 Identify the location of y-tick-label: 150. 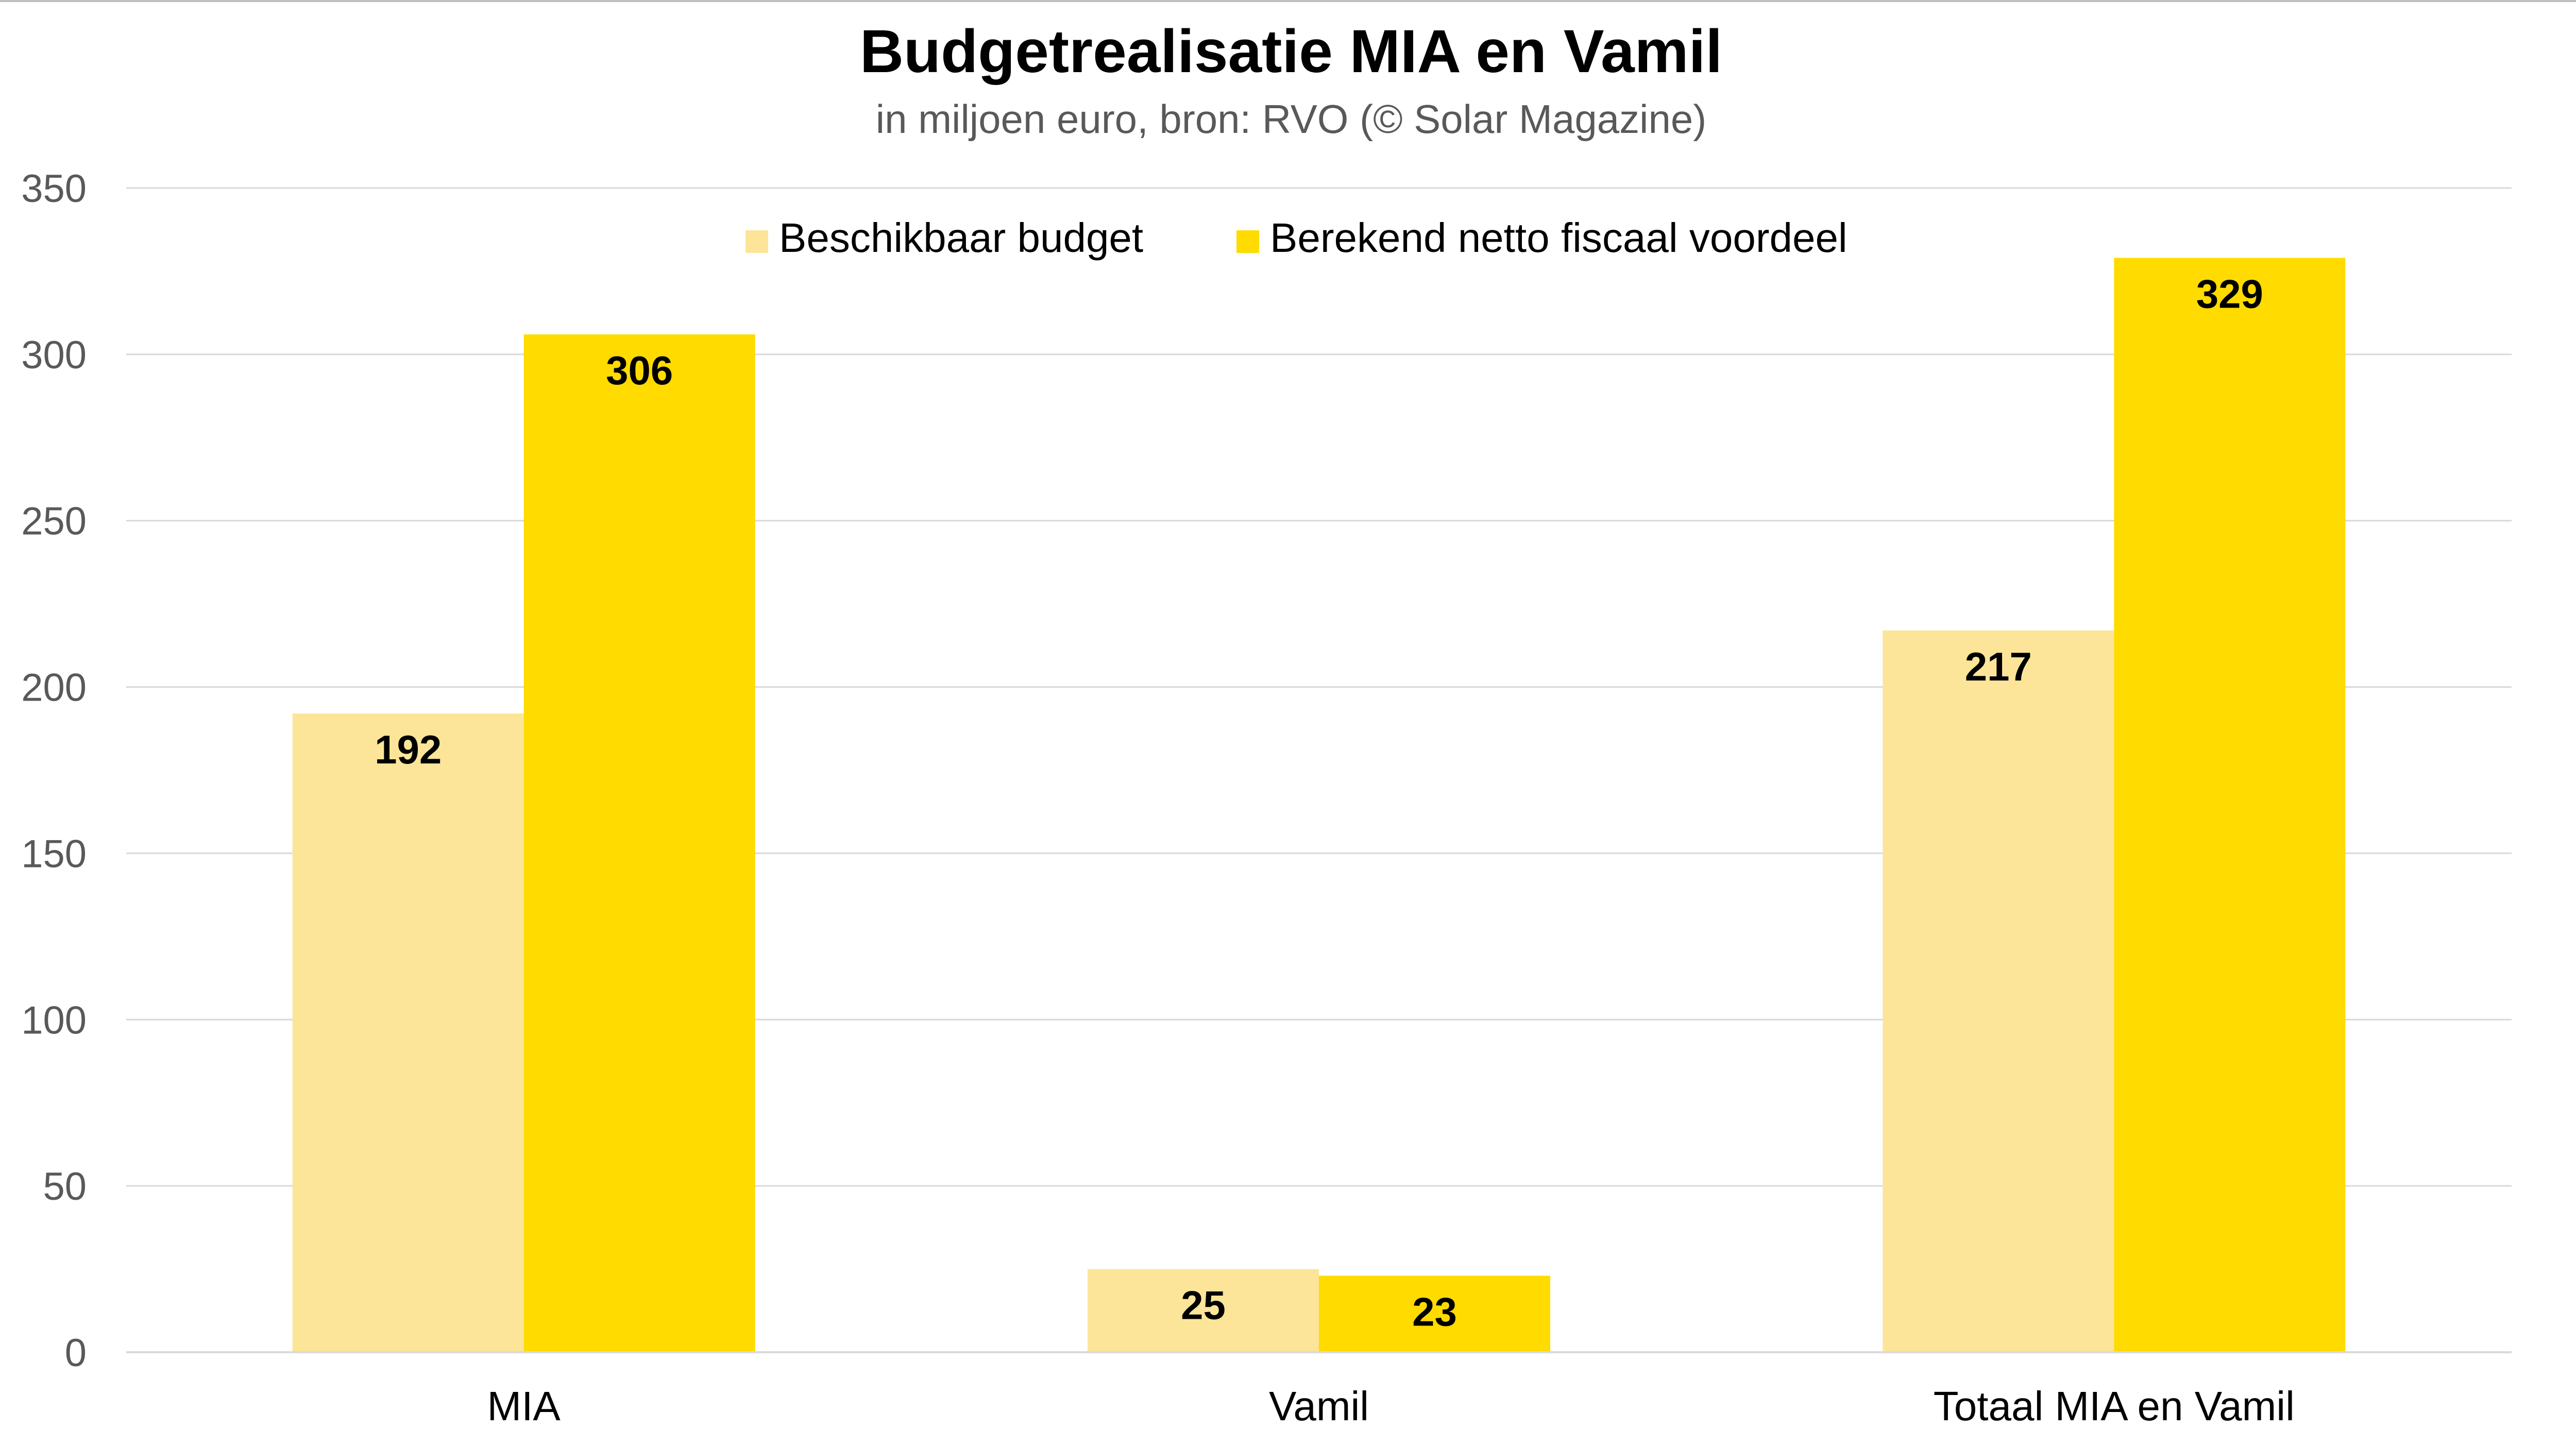
(54, 854).